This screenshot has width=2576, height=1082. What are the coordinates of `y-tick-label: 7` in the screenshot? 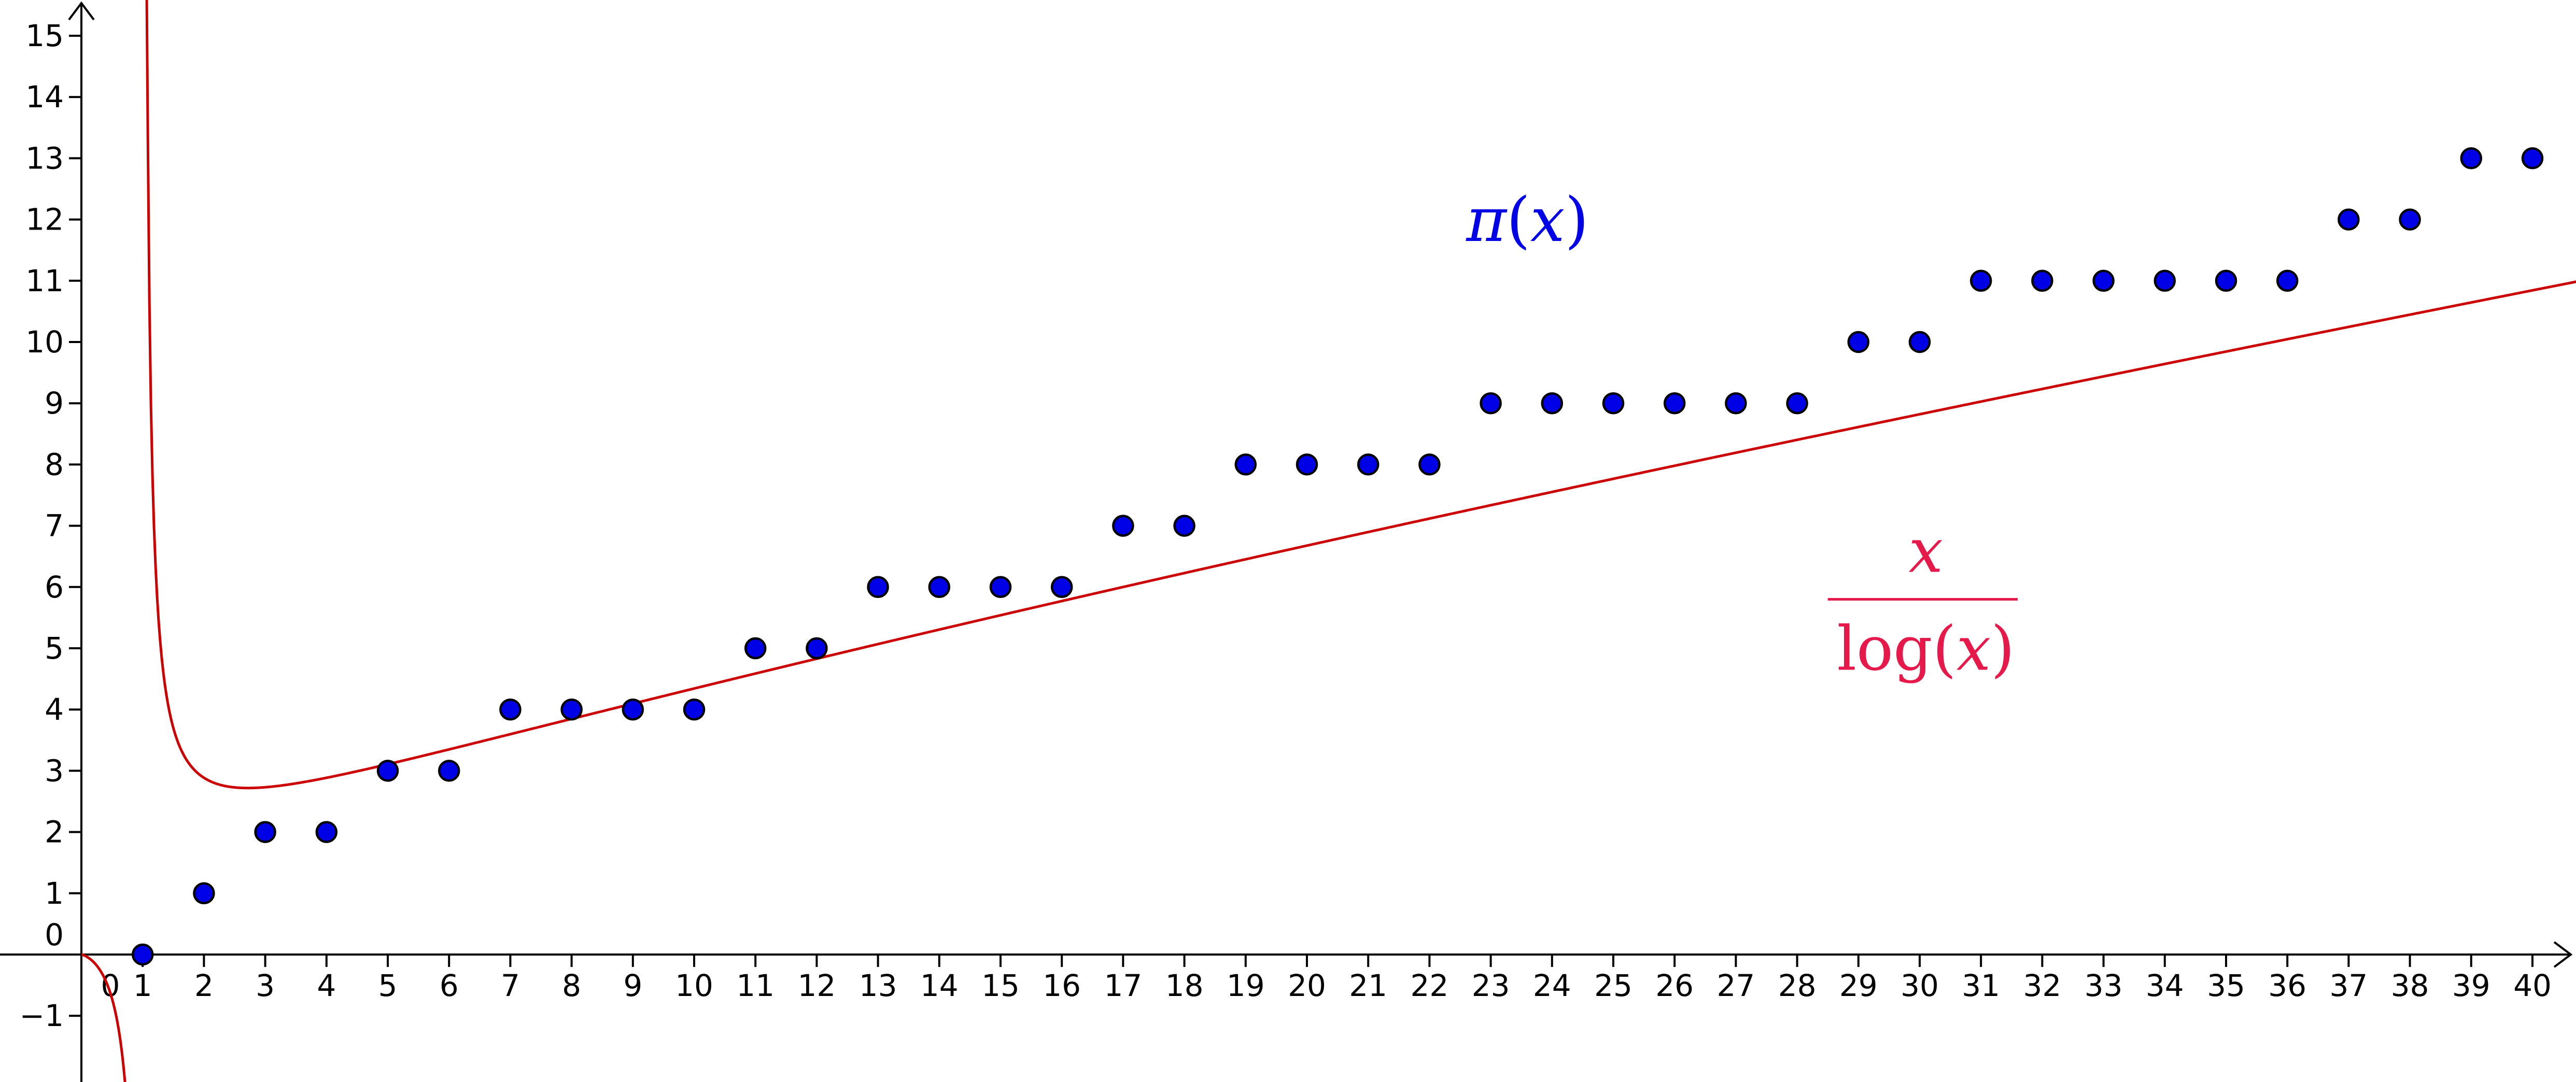 It's located at (54, 526).